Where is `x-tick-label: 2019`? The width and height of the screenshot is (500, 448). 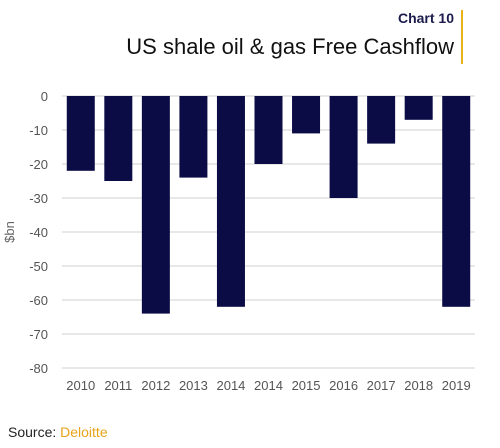
x-tick-label: 2019 is located at coordinates (456, 385).